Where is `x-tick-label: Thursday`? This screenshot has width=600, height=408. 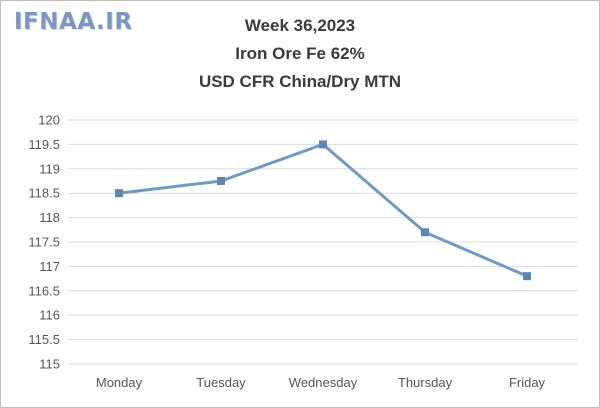 x-tick-label: Thursday is located at coordinates (425, 382).